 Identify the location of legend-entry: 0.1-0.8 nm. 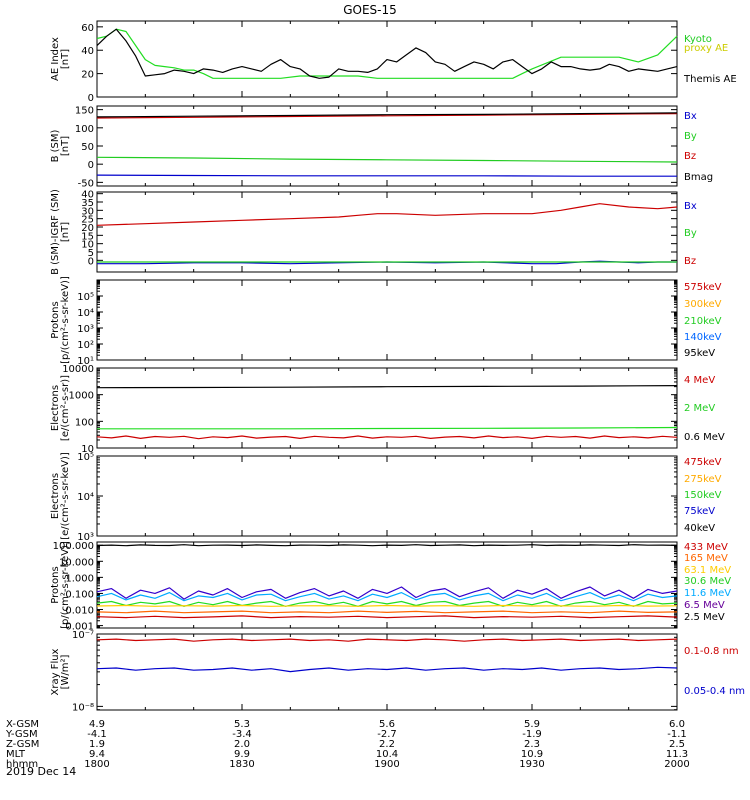
(711, 651).